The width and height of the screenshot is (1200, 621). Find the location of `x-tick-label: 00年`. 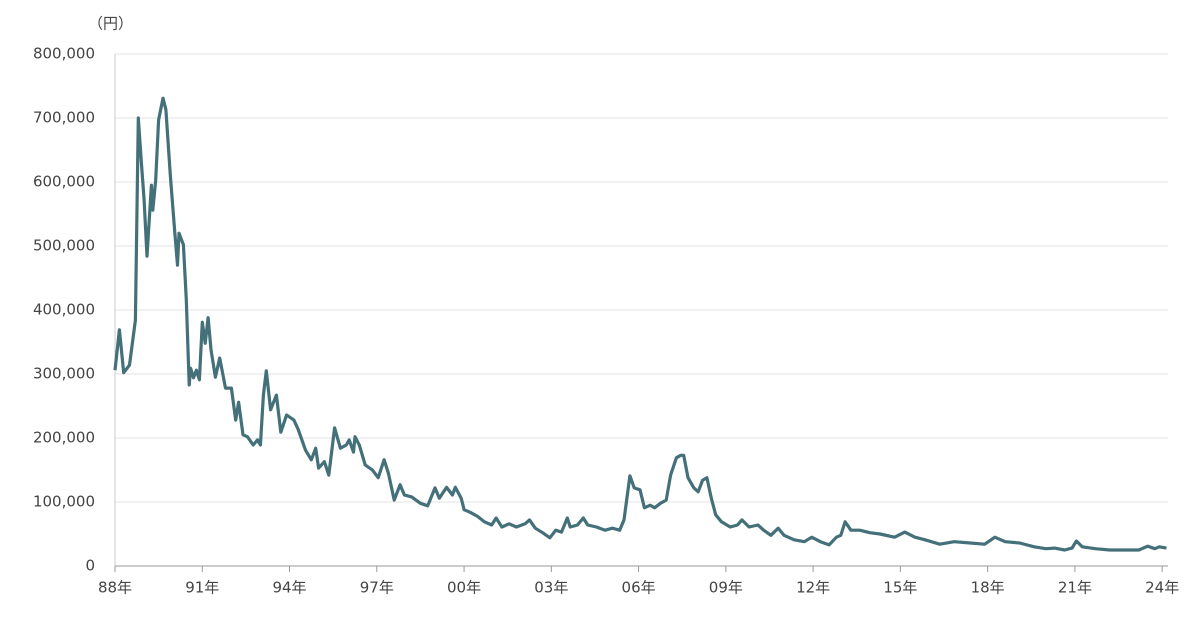

x-tick-label: 00年 is located at coordinates (464, 588).